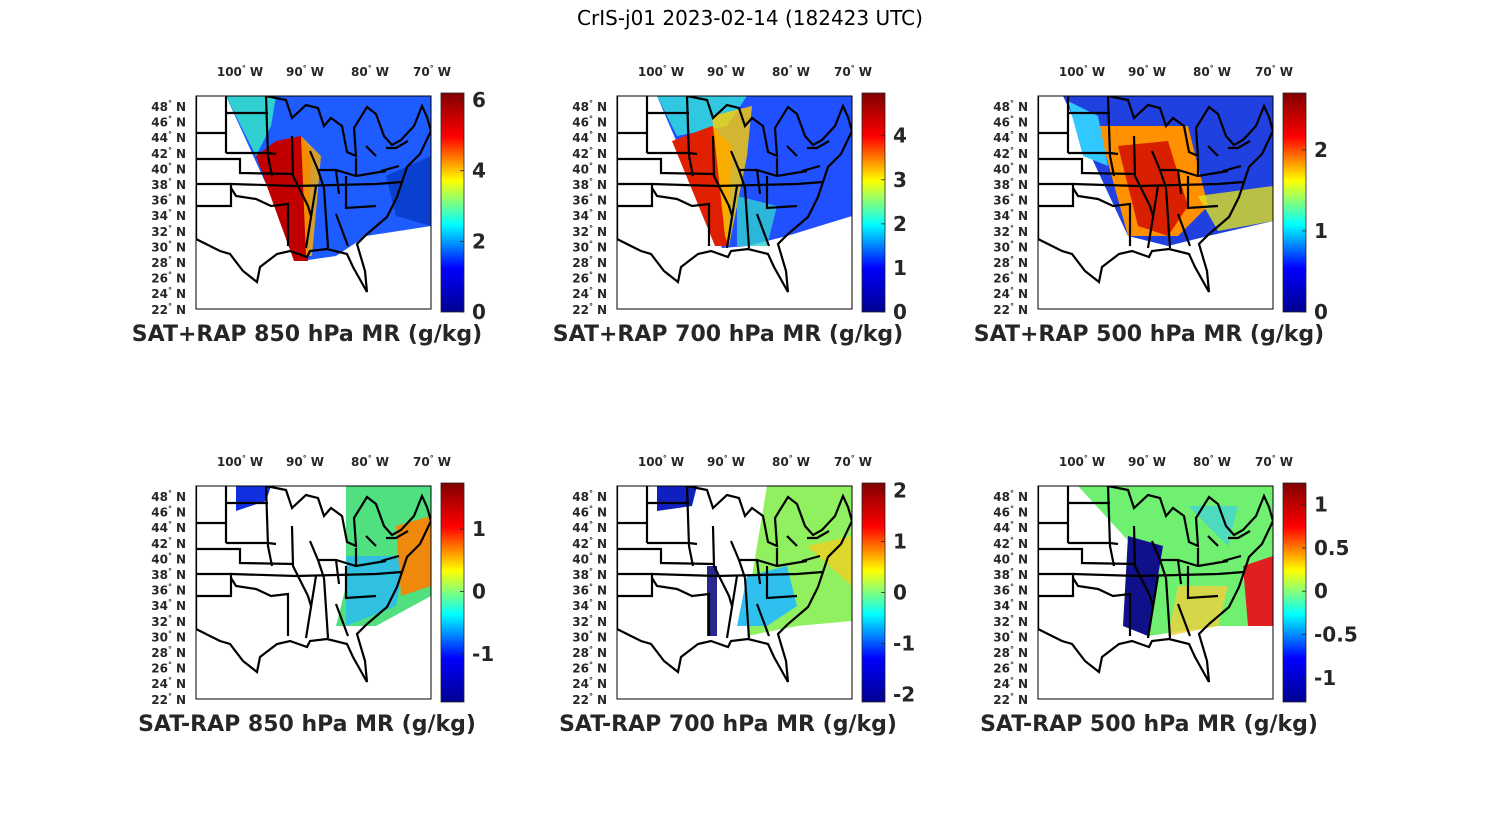 Image resolution: width=1500 pixels, height=825 pixels. I want to click on lon-tick-label: 70° W, so click(853, 461).